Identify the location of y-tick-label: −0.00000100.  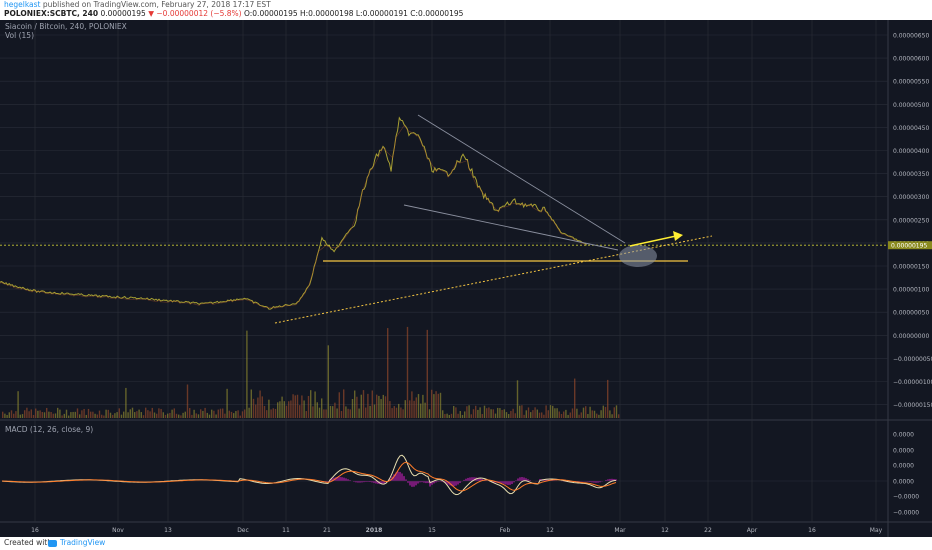
(912, 382).